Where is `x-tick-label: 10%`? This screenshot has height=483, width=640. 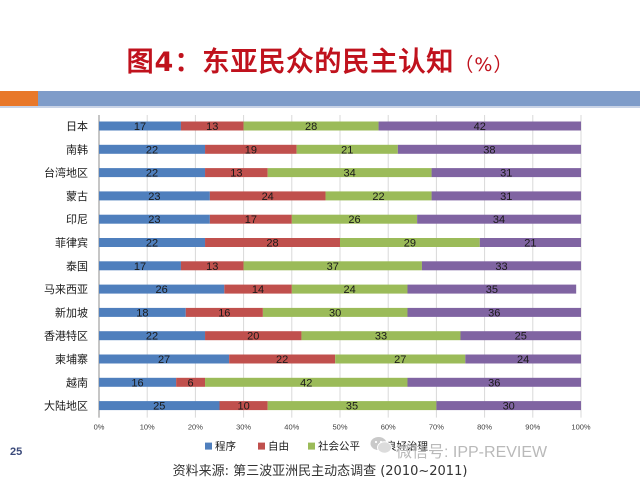 x-tick-label: 10% is located at coordinates (147, 427).